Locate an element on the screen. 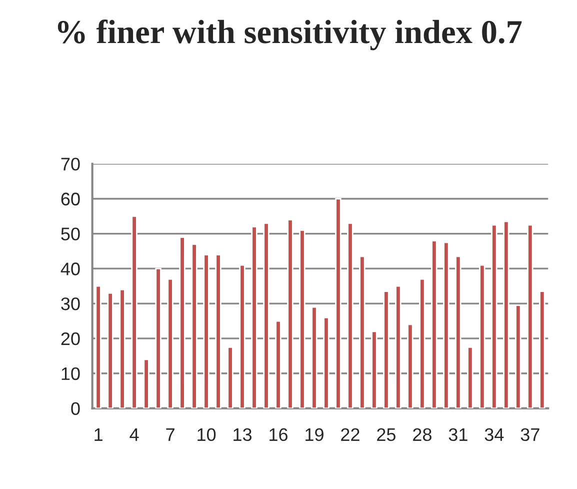  x-tick-label: 25 is located at coordinates (386, 435).